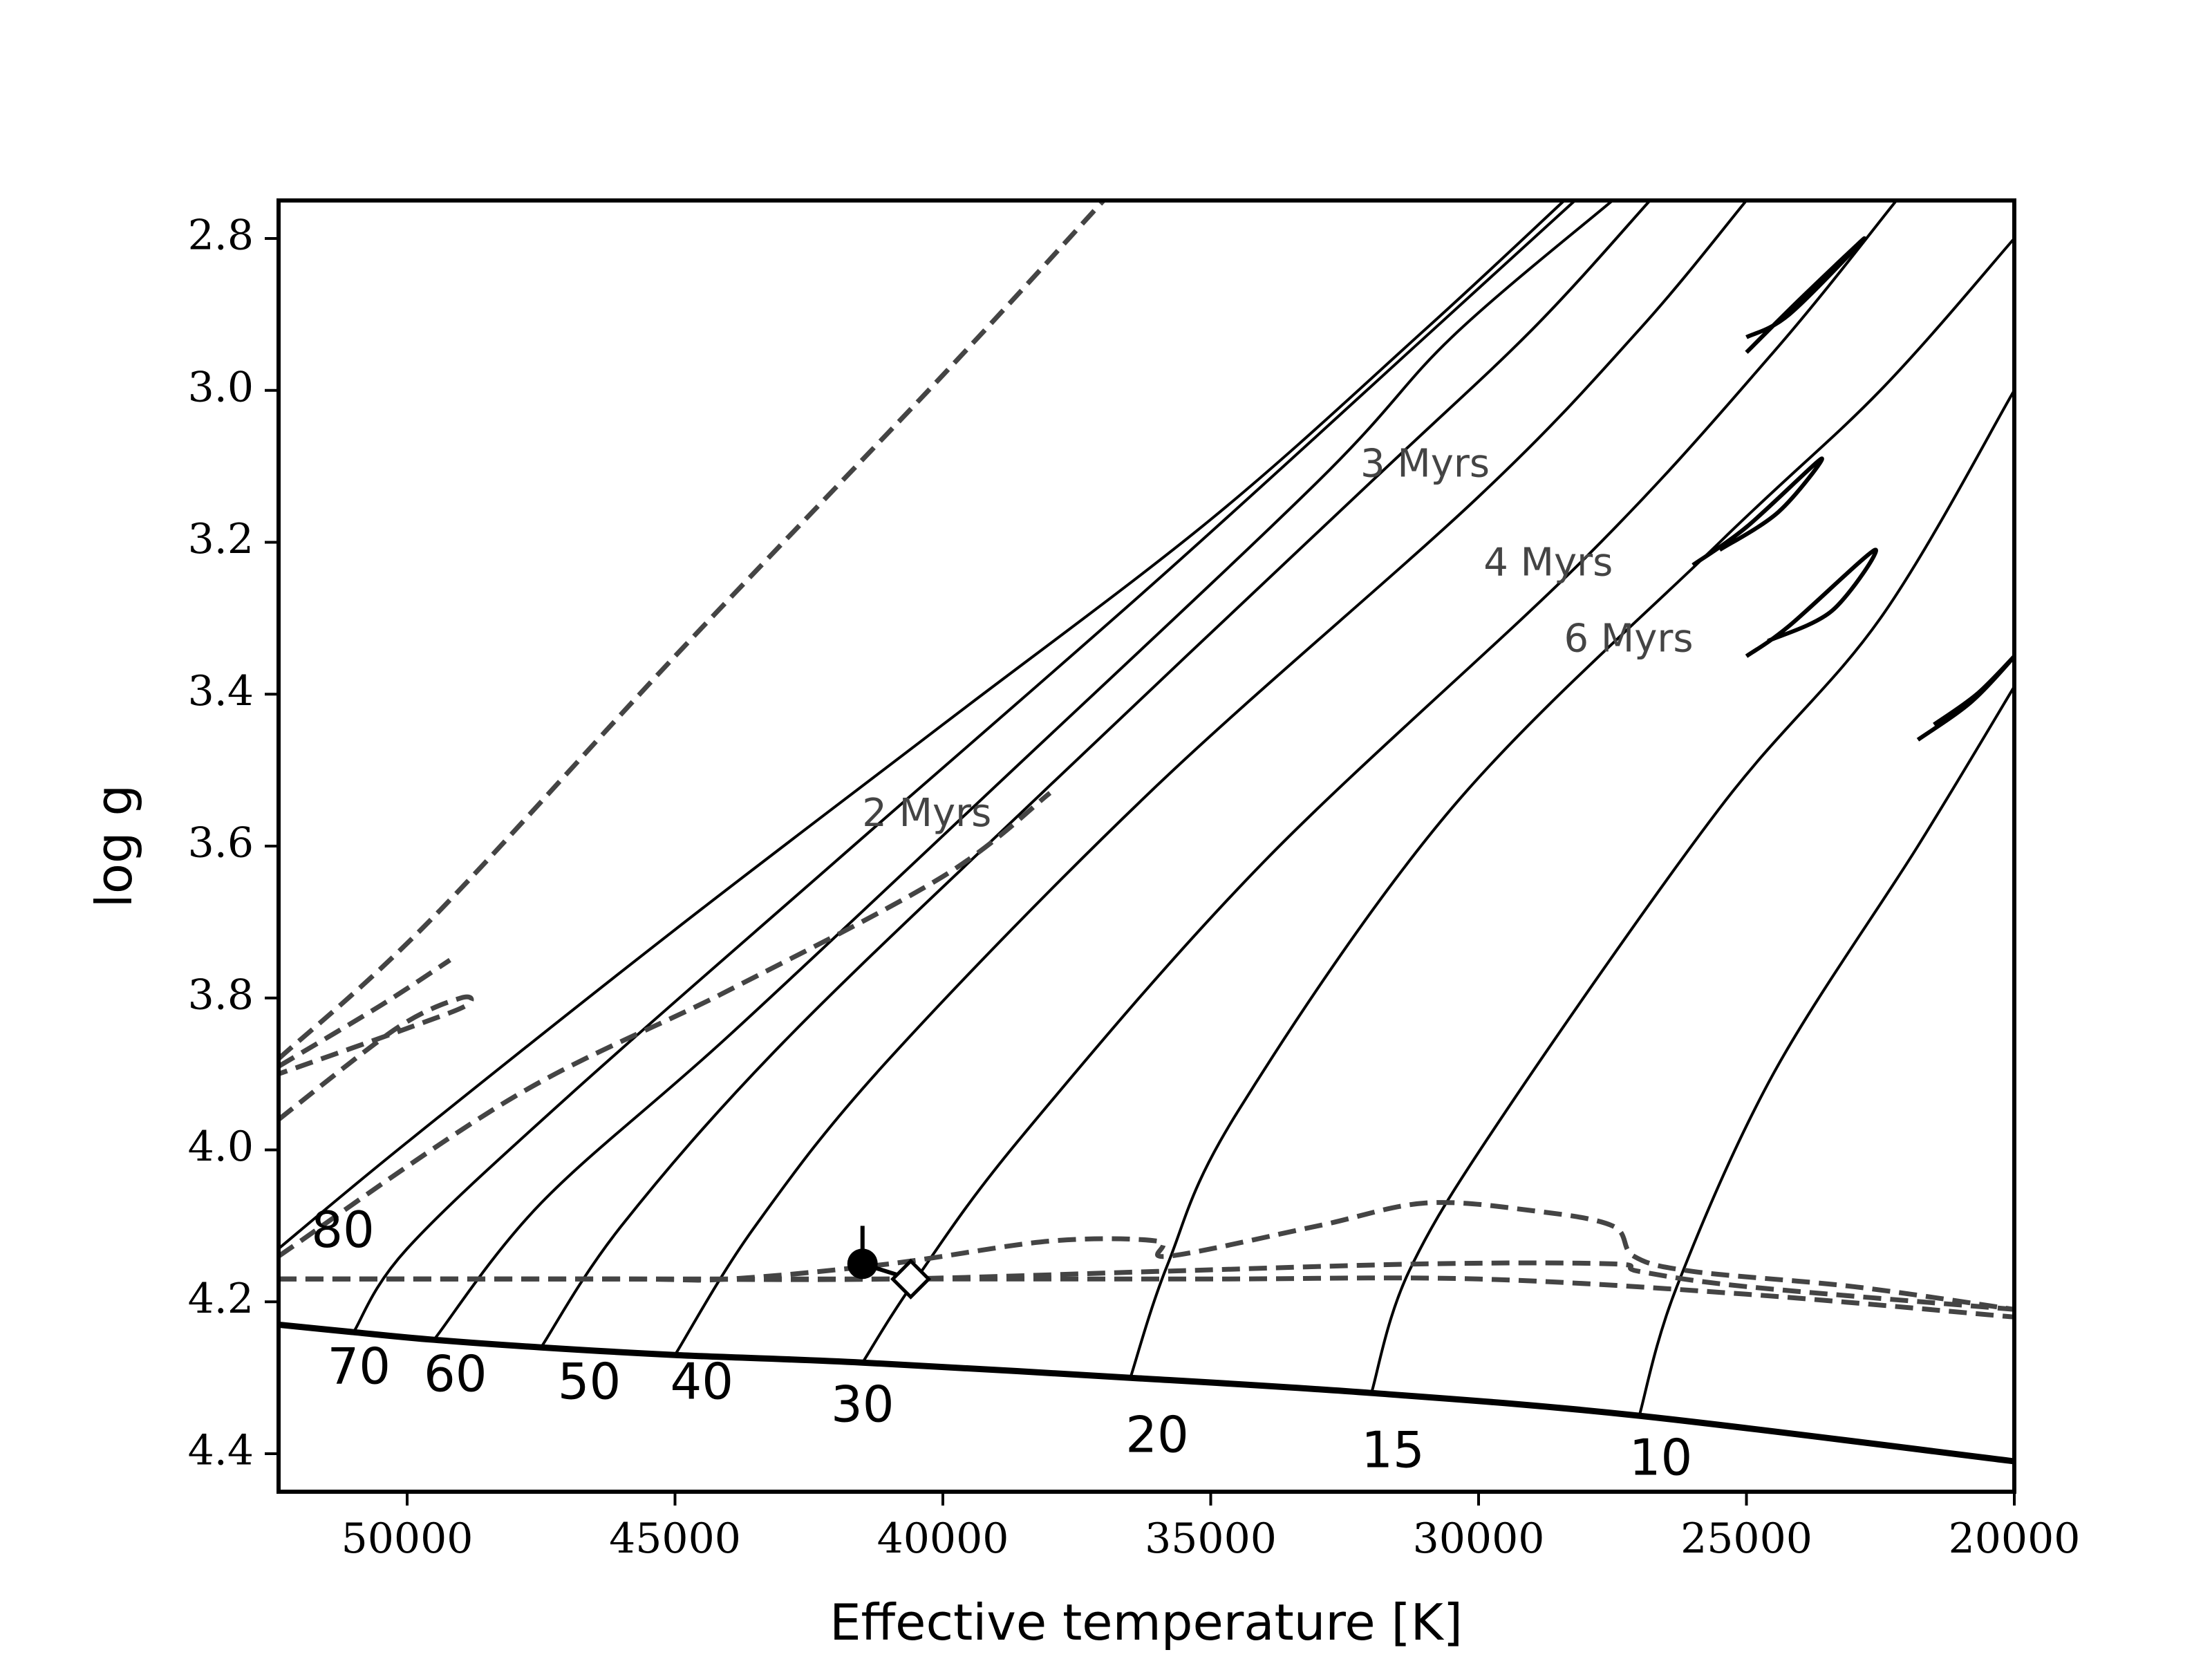 The image size is (2212, 1659). I want to click on isochrone-2-myrs, so click(665, 1025).